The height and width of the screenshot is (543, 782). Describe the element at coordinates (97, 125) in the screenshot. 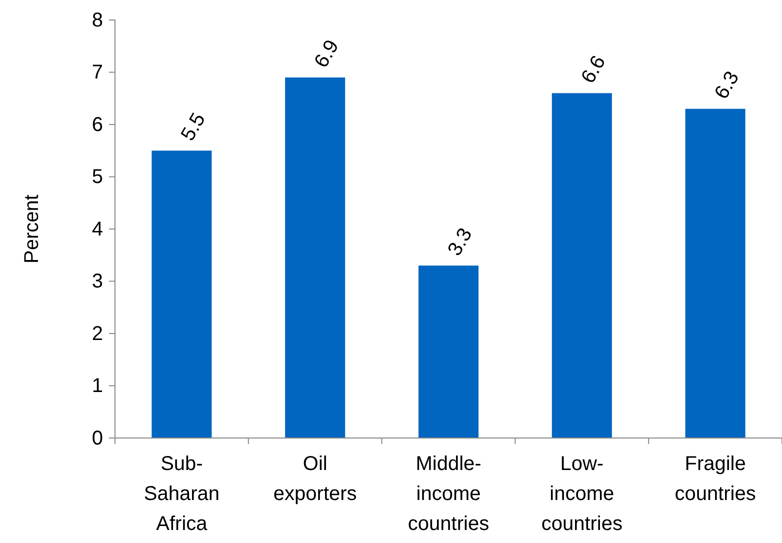

I see `y-tick-label: 6` at that location.